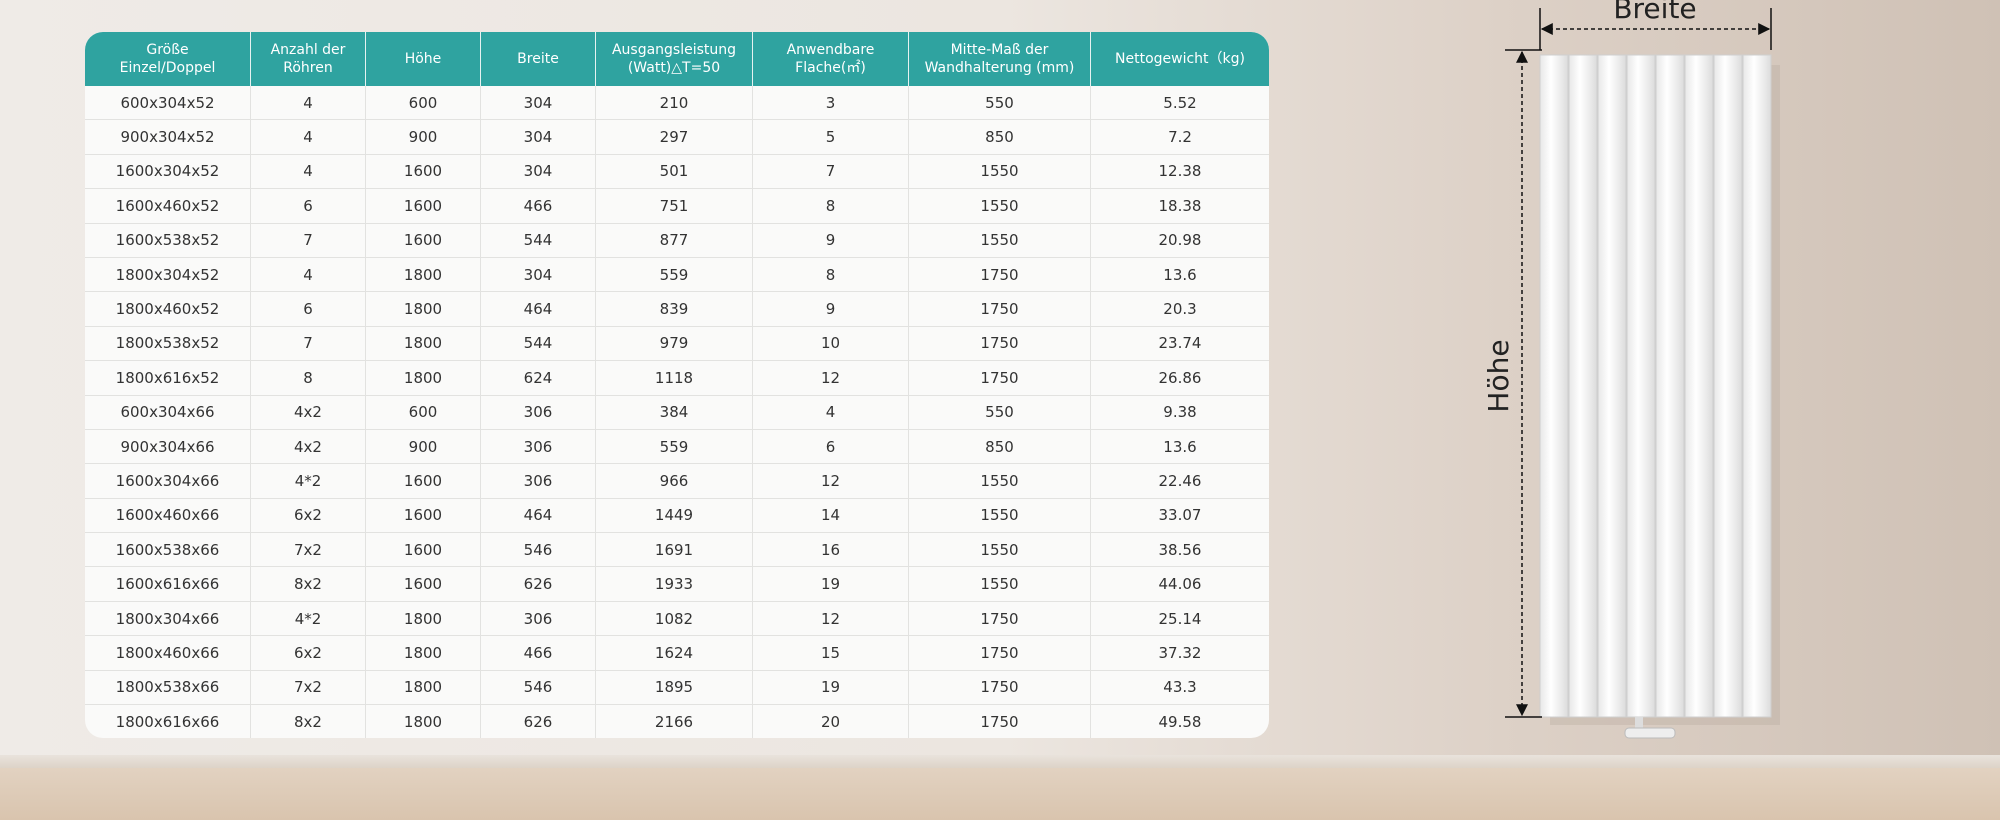 The height and width of the screenshot is (820, 2000). Describe the element at coordinates (674, 344) in the screenshot. I see `table-cell: 979` at that location.